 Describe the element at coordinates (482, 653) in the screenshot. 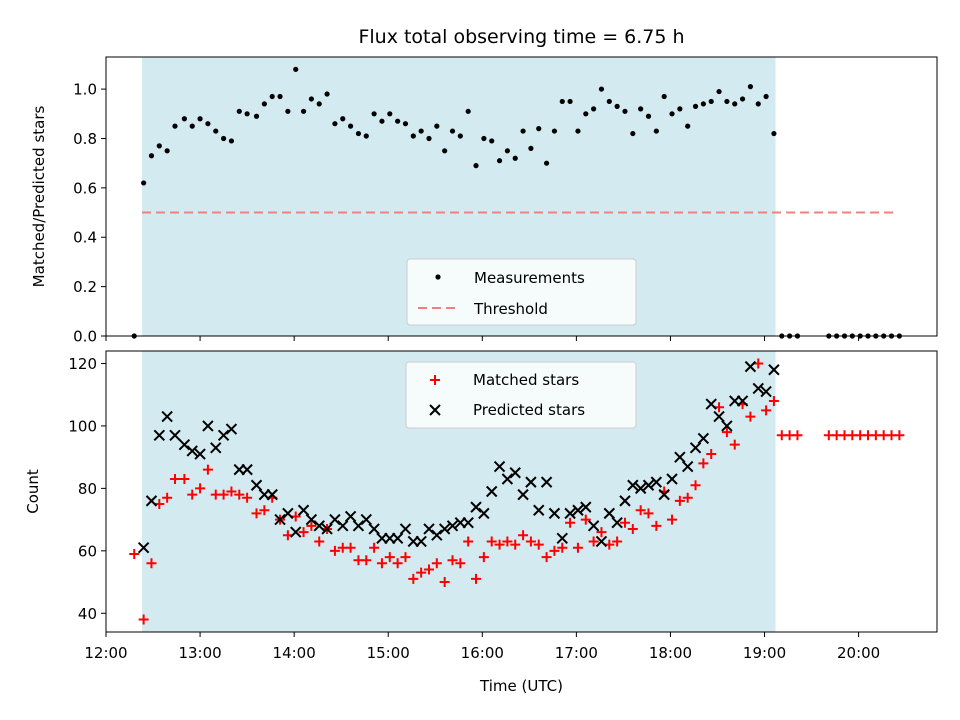

I see `x-tick-label: 16:00` at that location.